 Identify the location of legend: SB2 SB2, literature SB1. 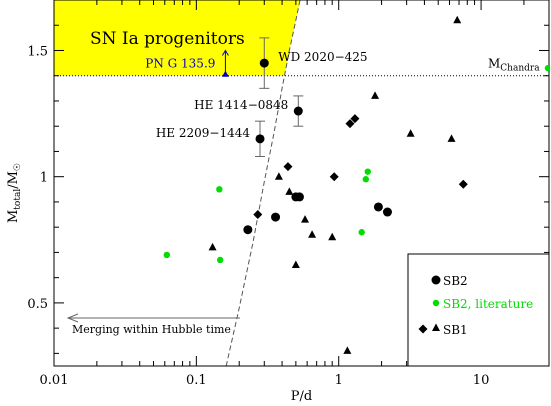
(478, 310).